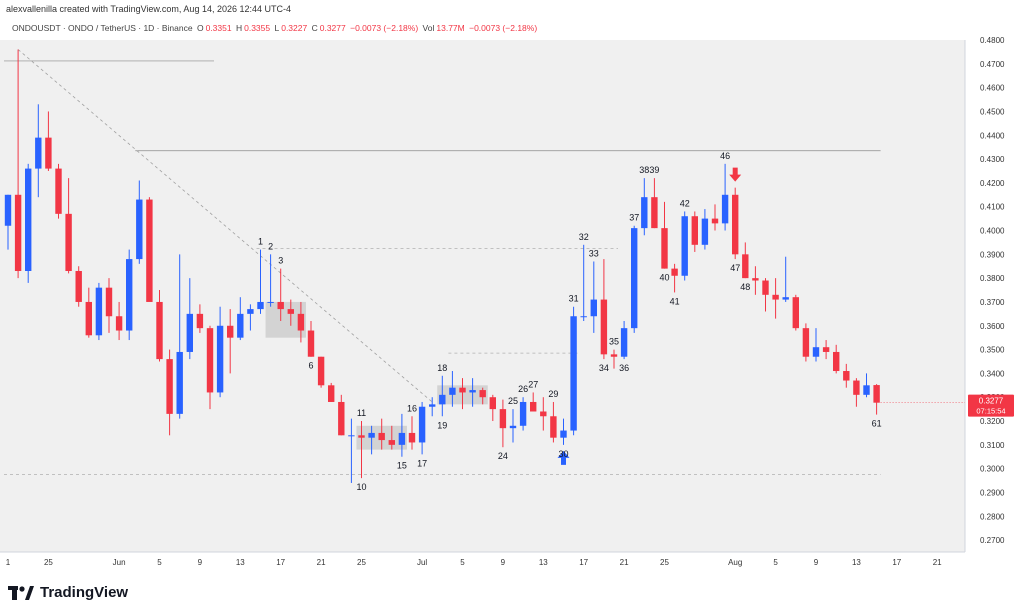 The width and height of the screenshot is (1024, 612). Describe the element at coordinates (991, 401) in the screenshot. I see `last-price-value: 0.3277` at that location.